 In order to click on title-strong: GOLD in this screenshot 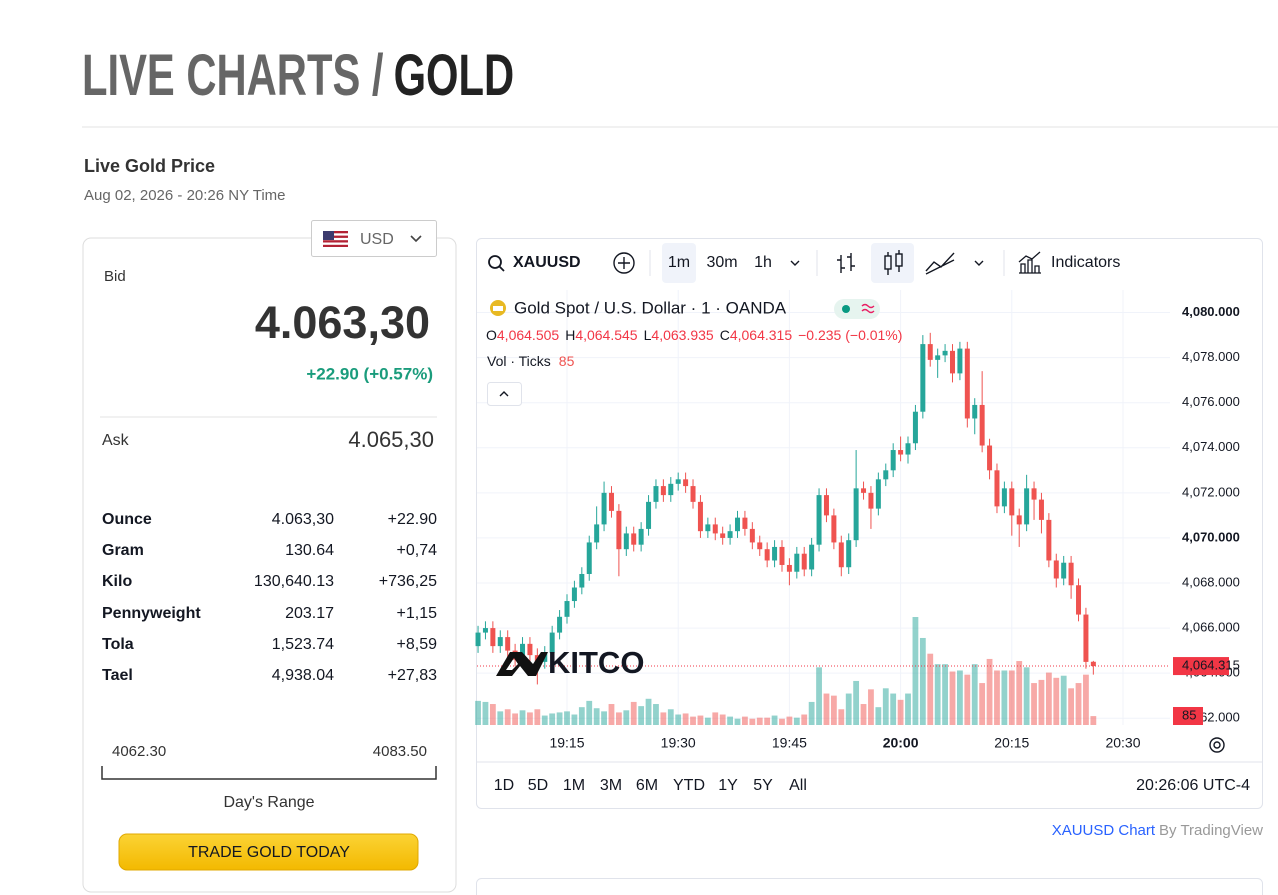, I will do `click(454, 75)`.